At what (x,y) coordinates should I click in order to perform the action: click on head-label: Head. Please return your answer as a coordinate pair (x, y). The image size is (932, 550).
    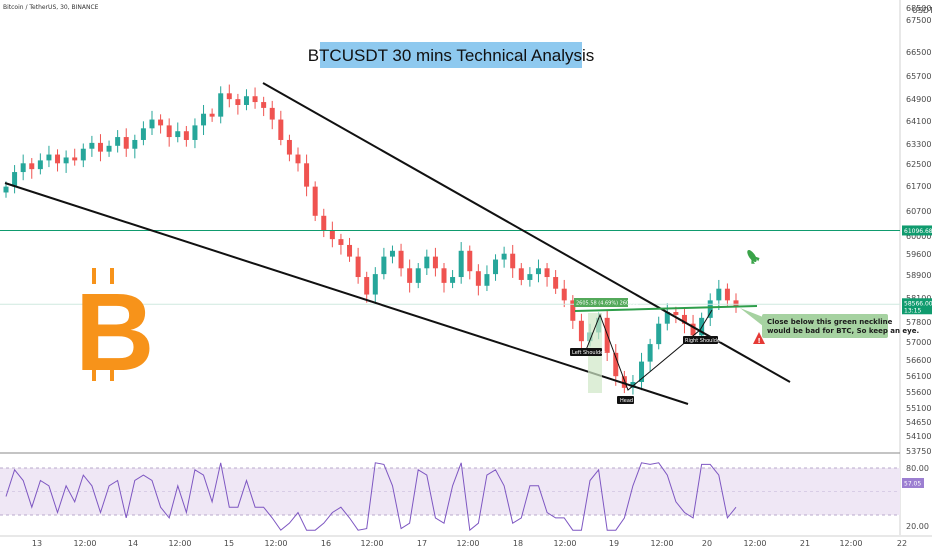
    Looking at the image, I should click on (626, 401).